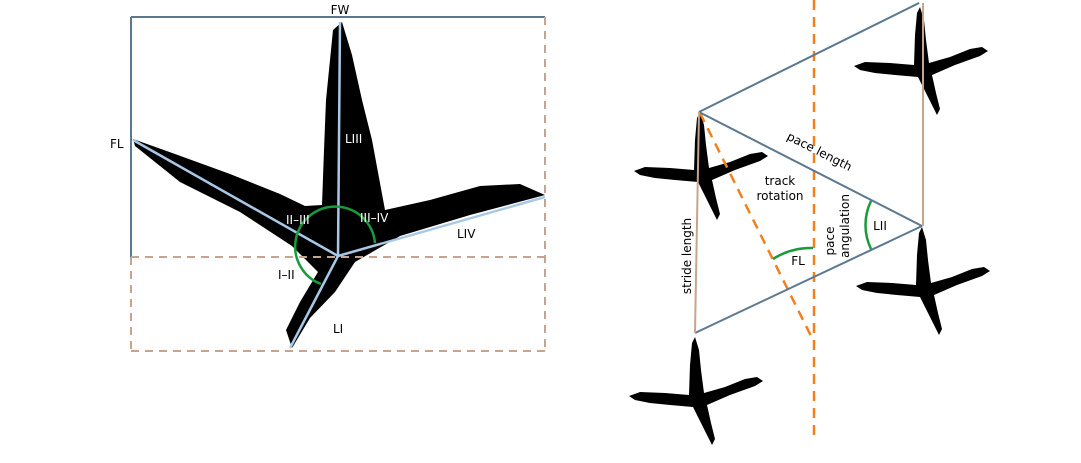 This screenshot has width=1081, height=463. Describe the element at coordinates (820, 151) in the screenshot. I see `label-pace-length: pace length` at that location.